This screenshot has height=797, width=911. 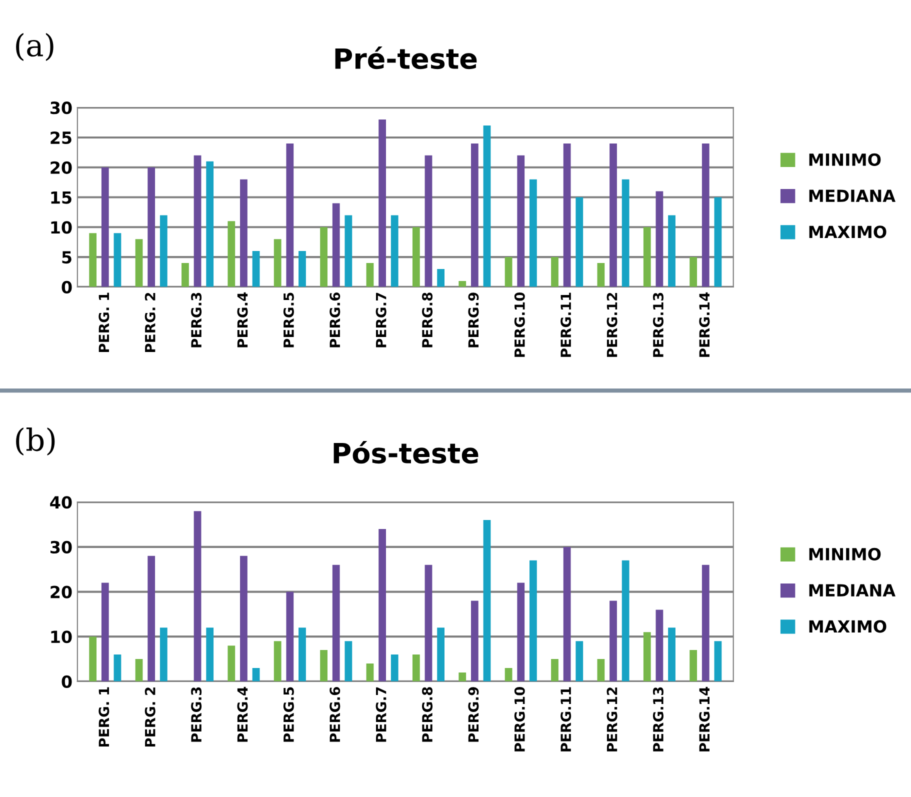 I want to click on y-tick-label: 5, so click(x=67, y=257).